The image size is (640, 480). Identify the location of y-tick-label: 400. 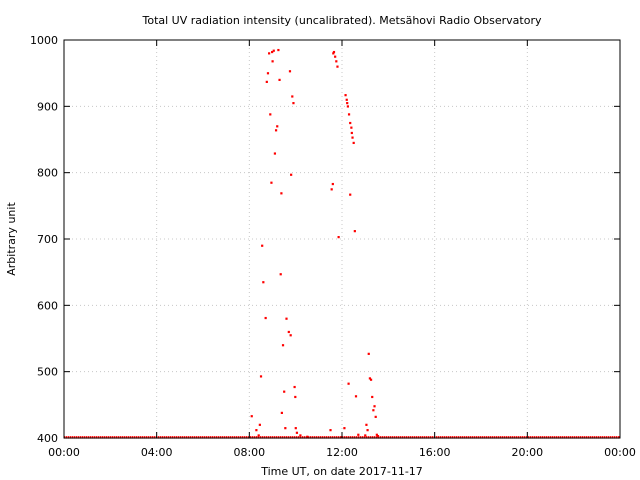
(47, 438).